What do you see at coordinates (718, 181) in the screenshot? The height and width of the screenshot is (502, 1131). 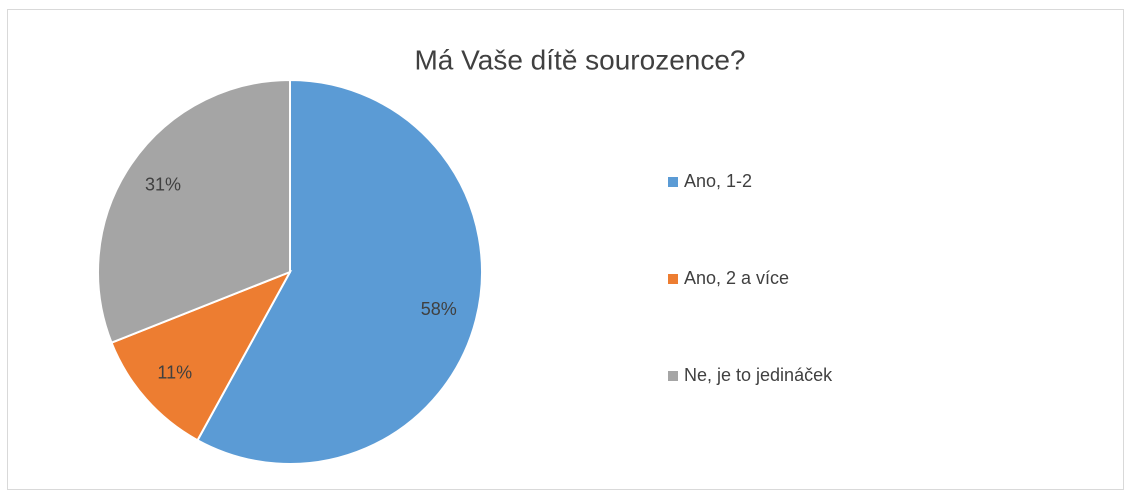 I see `legend-label: Ano, 1-2` at bounding box center [718, 181].